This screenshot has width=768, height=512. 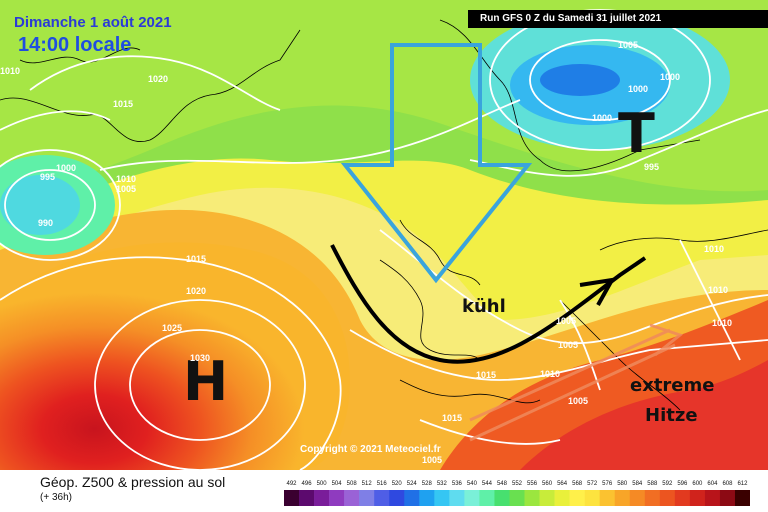 What do you see at coordinates (577, 484) in the screenshot?
I see `scale-tick-label: 568` at bounding box center [577, 484].